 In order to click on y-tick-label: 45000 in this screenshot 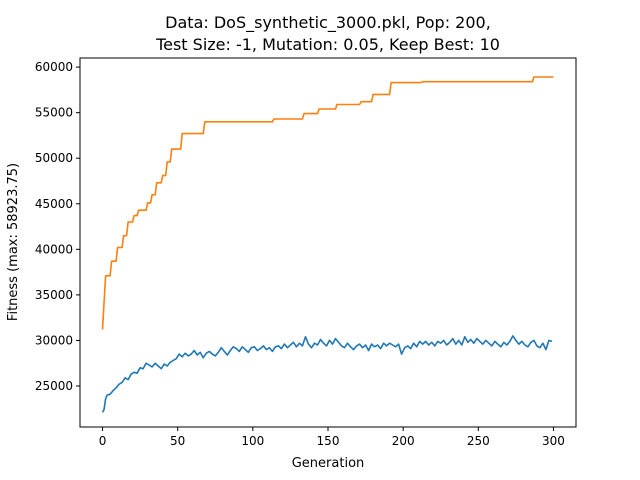, I will do `click(54, 204)`.